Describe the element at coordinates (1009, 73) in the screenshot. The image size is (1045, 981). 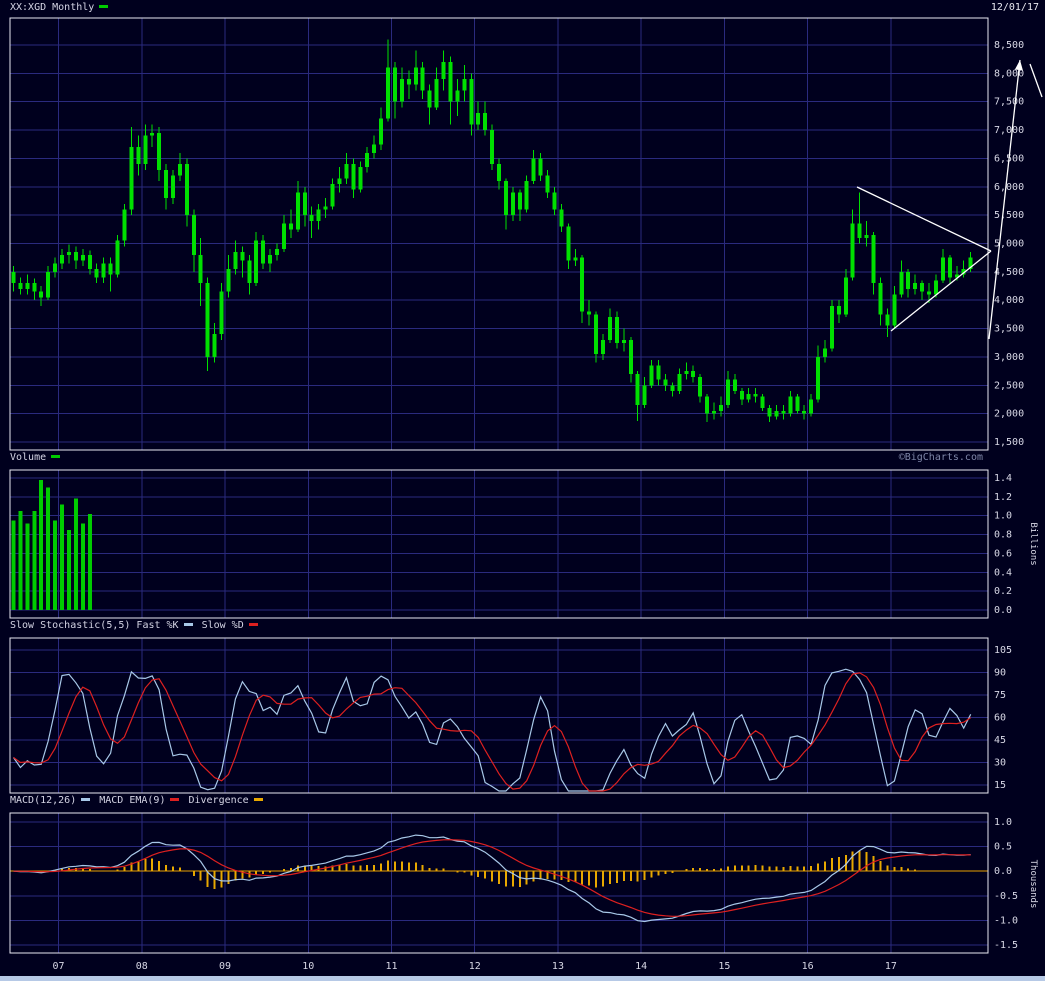
I see `price-axis-tick: 8,000` at that location.